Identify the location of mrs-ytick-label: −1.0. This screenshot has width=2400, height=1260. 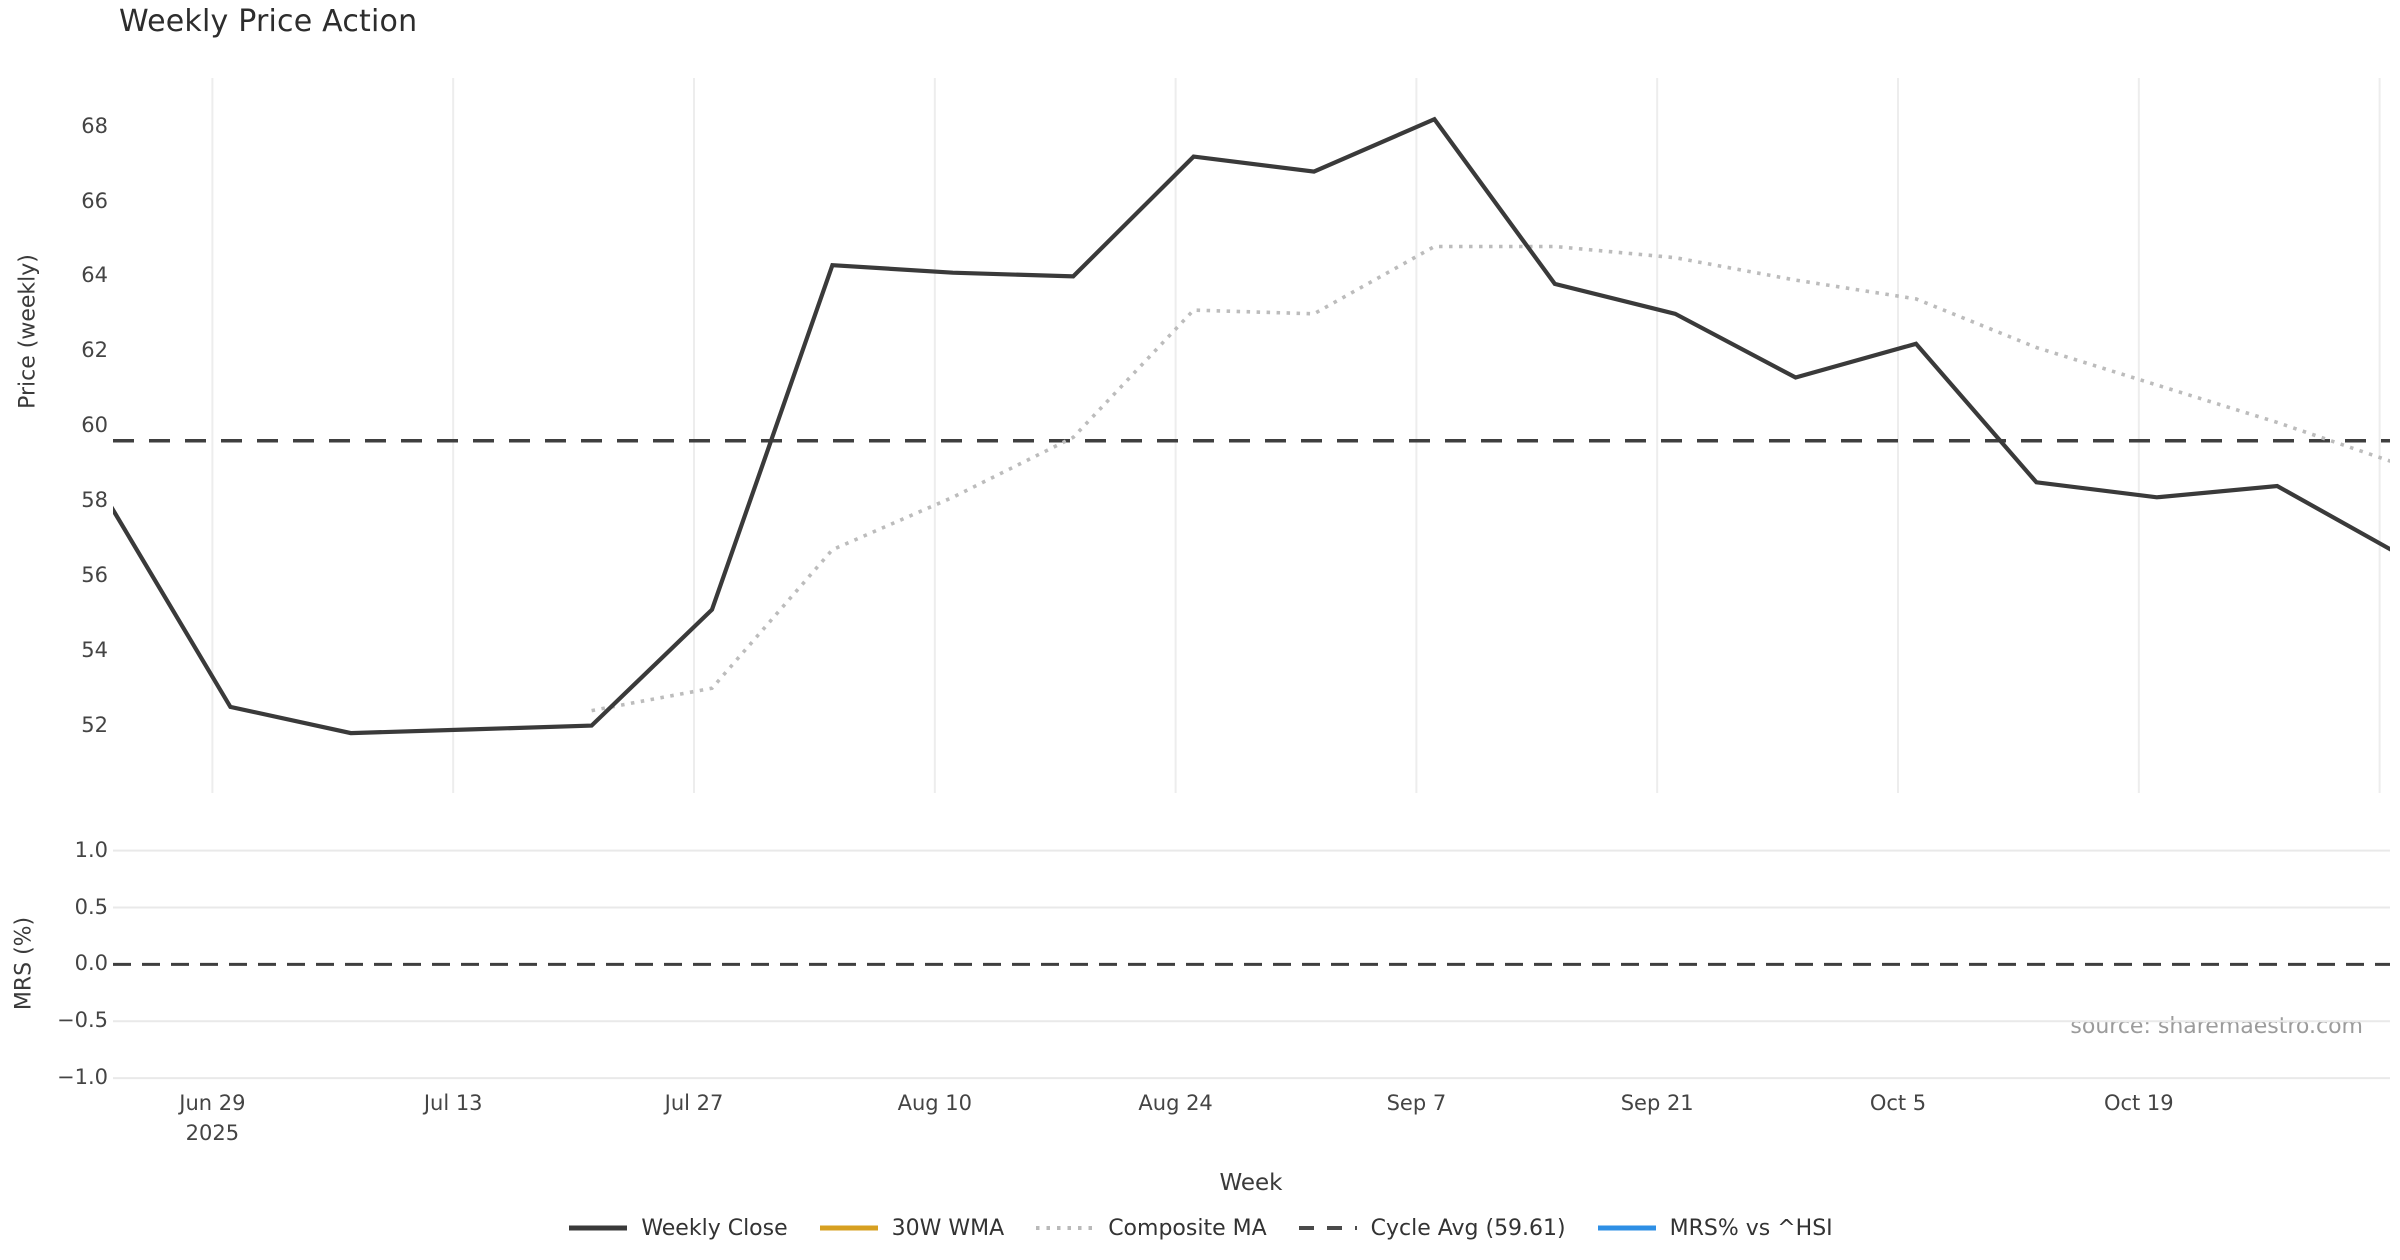
(82, 1077).